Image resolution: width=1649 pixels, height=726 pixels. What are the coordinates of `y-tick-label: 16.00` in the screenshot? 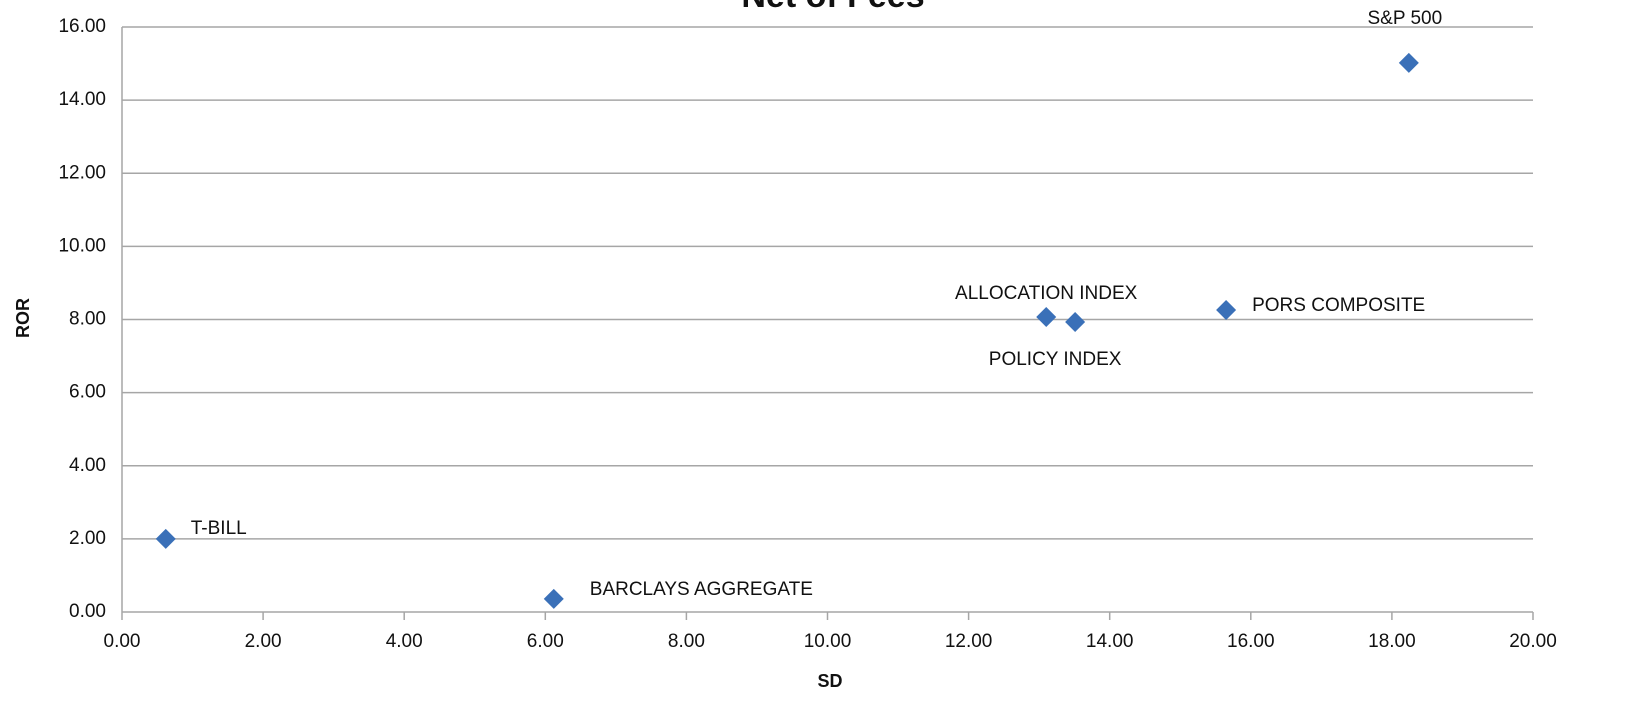 It's located at (82, 26).